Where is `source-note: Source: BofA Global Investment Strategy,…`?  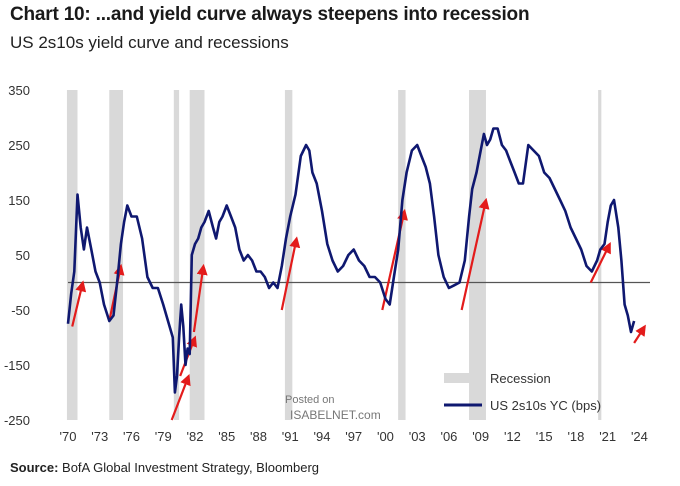 source-note: Source: BofA Global Investment Strategy,… is located at coordinates (164, 467).